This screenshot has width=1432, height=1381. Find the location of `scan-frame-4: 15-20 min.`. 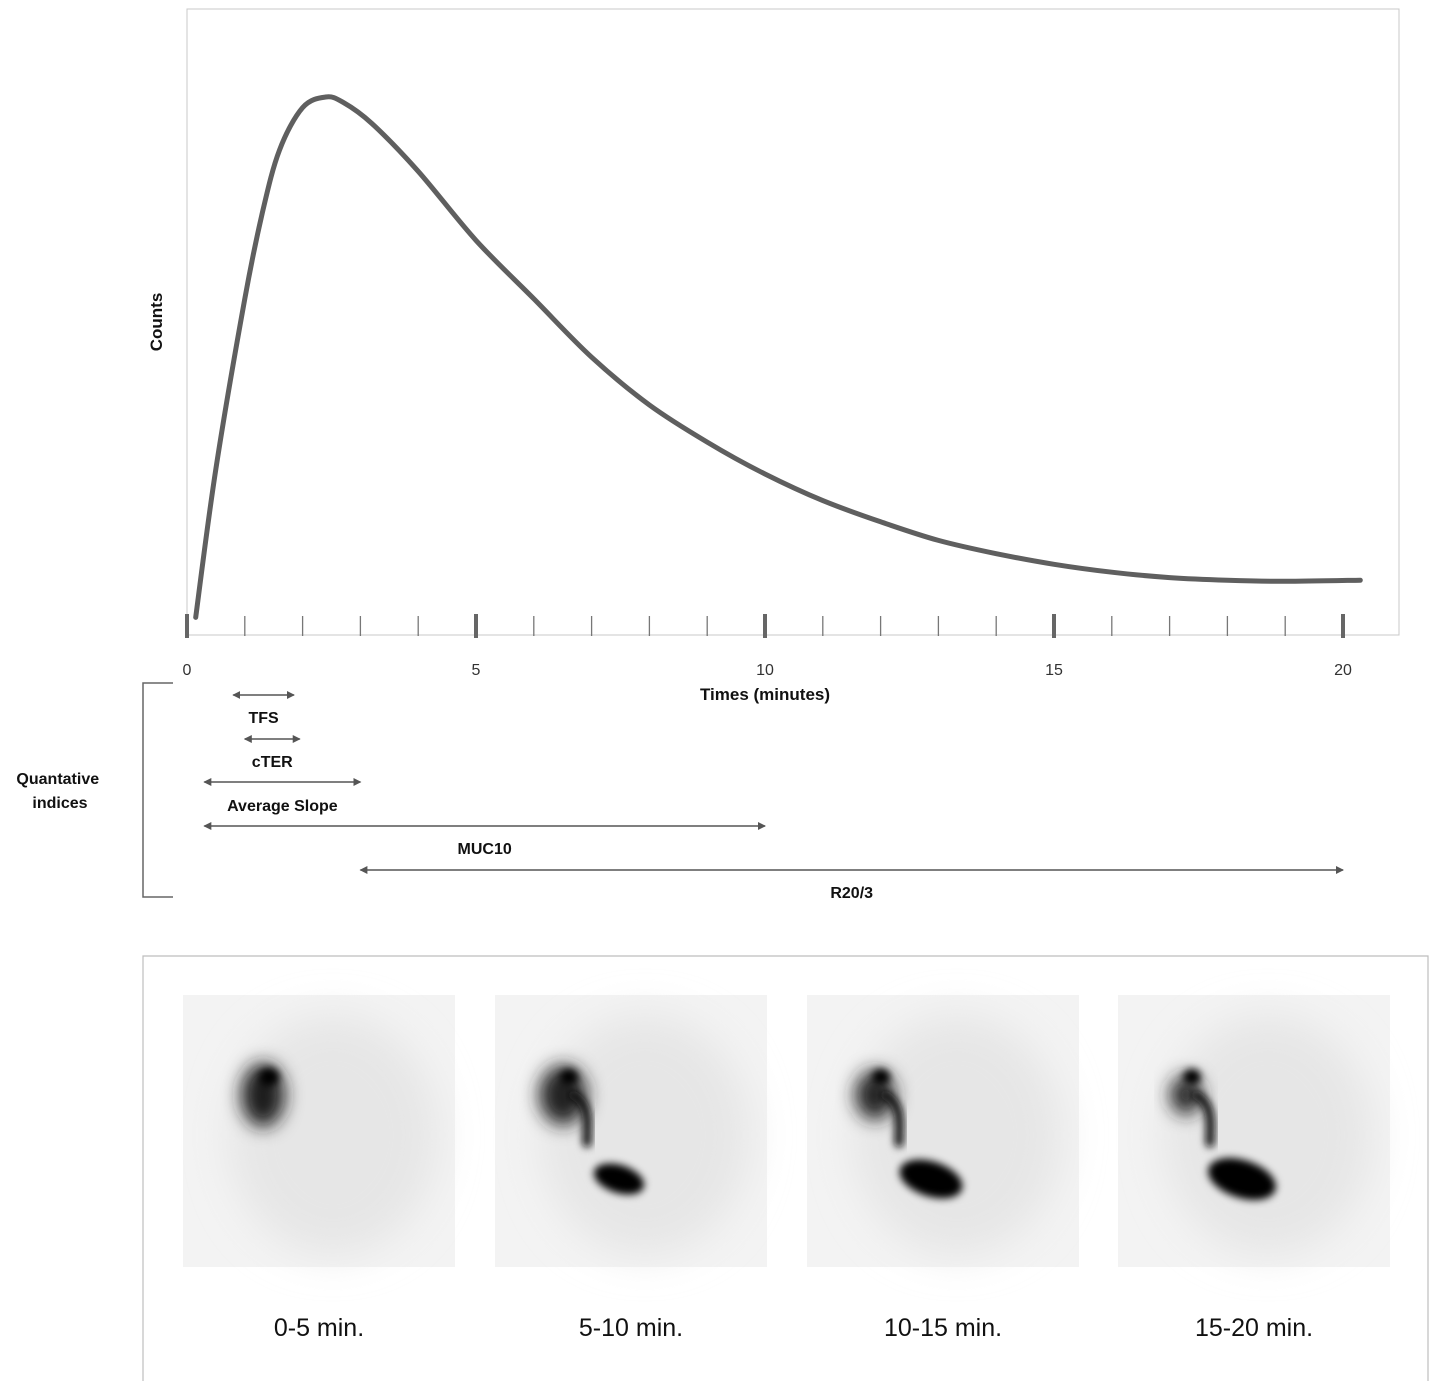

scan-frame-4: 15-20 min. is located at coordinates (1254, 1168).